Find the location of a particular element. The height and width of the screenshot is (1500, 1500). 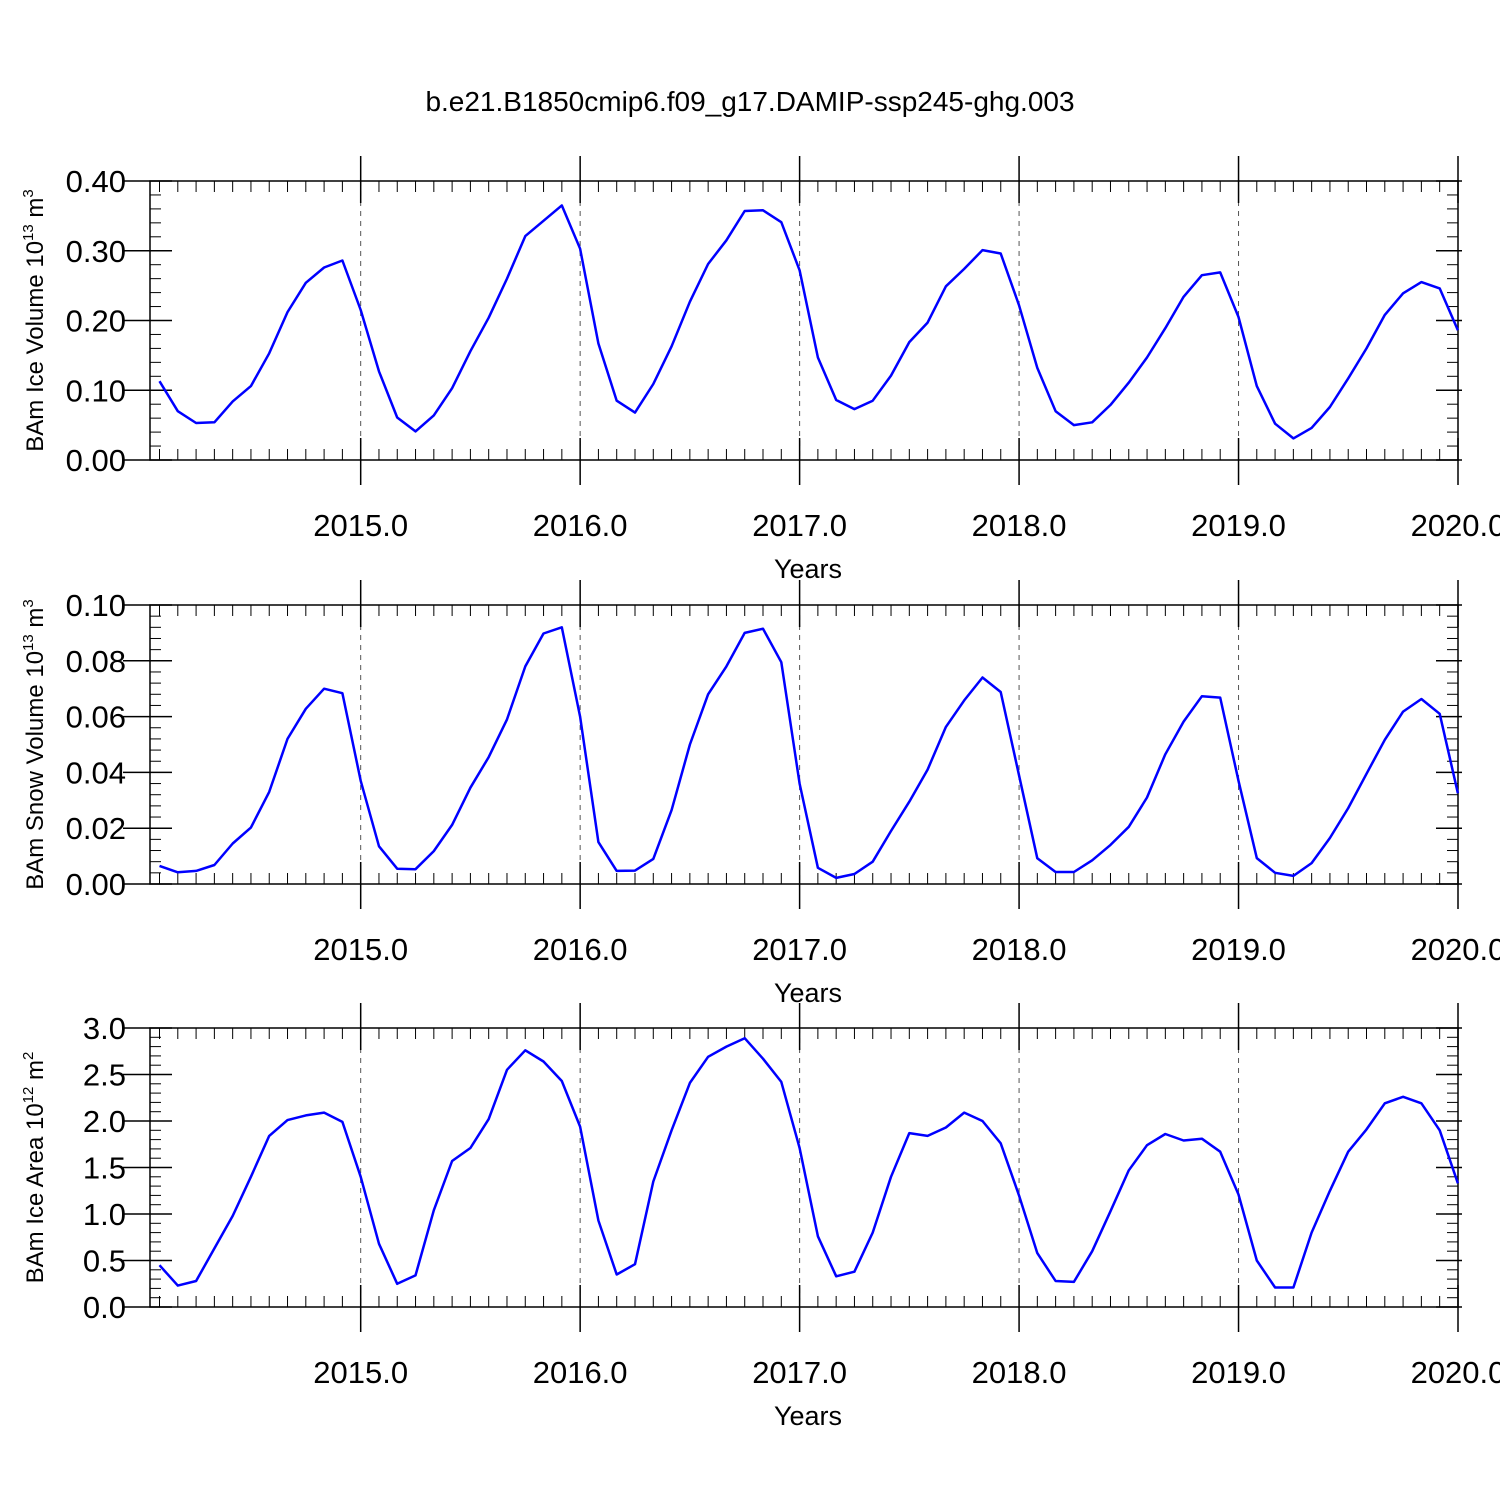

y-axis-title: BAm Ice Area 1012 m2 is located at coordinates (34, 1168).